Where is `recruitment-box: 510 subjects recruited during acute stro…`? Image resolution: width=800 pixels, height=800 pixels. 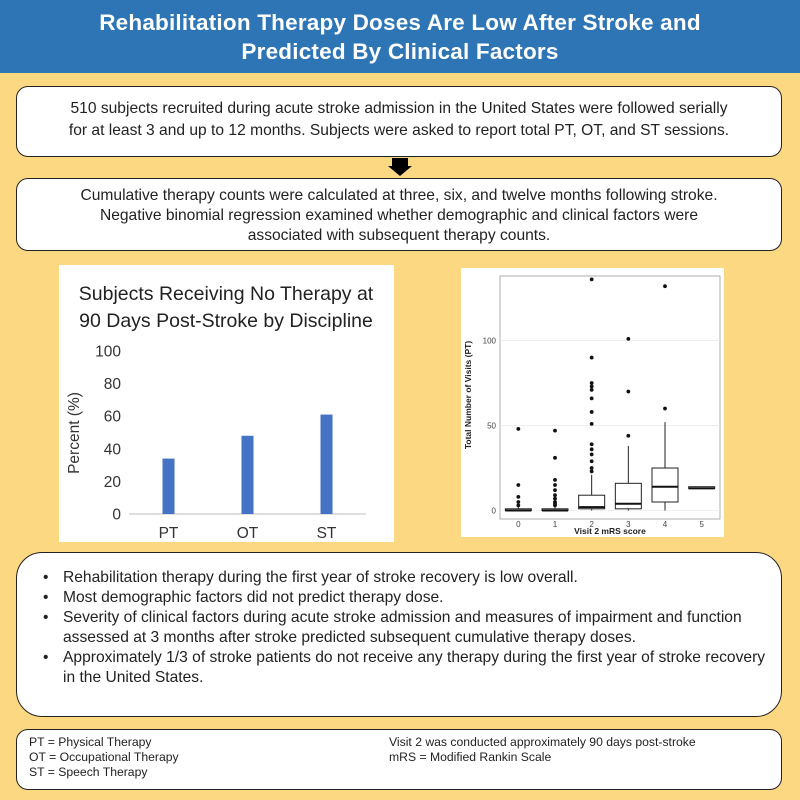 recruitment-box: 510 subjects recruited during acute stro… is located at coordinates (399, 121).